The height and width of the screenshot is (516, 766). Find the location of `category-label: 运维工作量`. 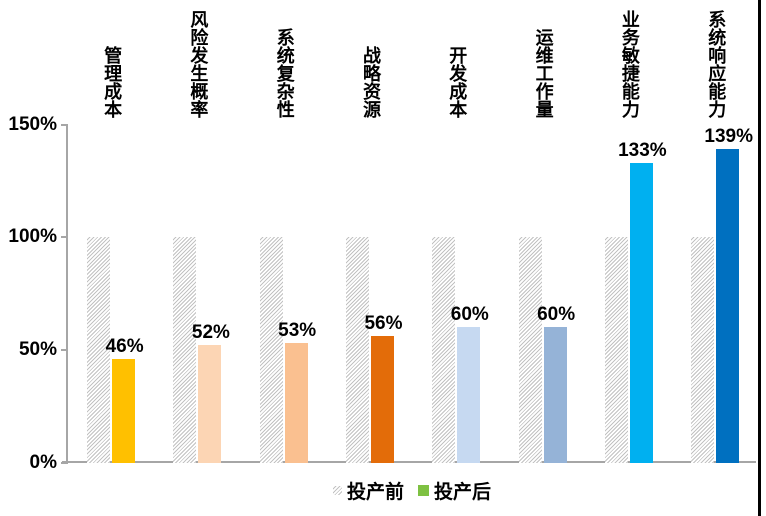

category-label: 运维工作量 is located at coordinates (543, 73).